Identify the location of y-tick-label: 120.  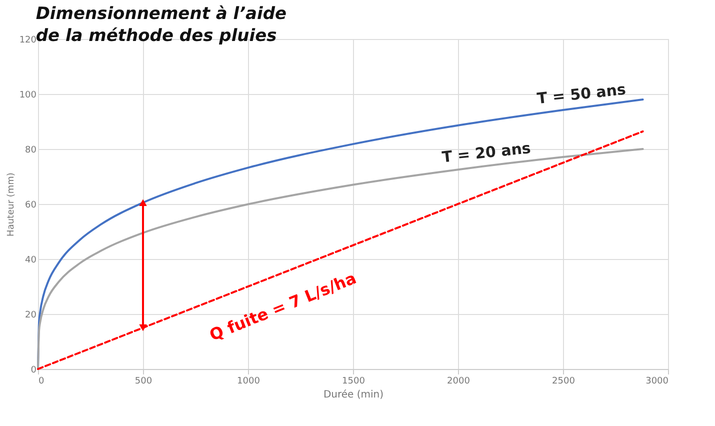
(28, 41).